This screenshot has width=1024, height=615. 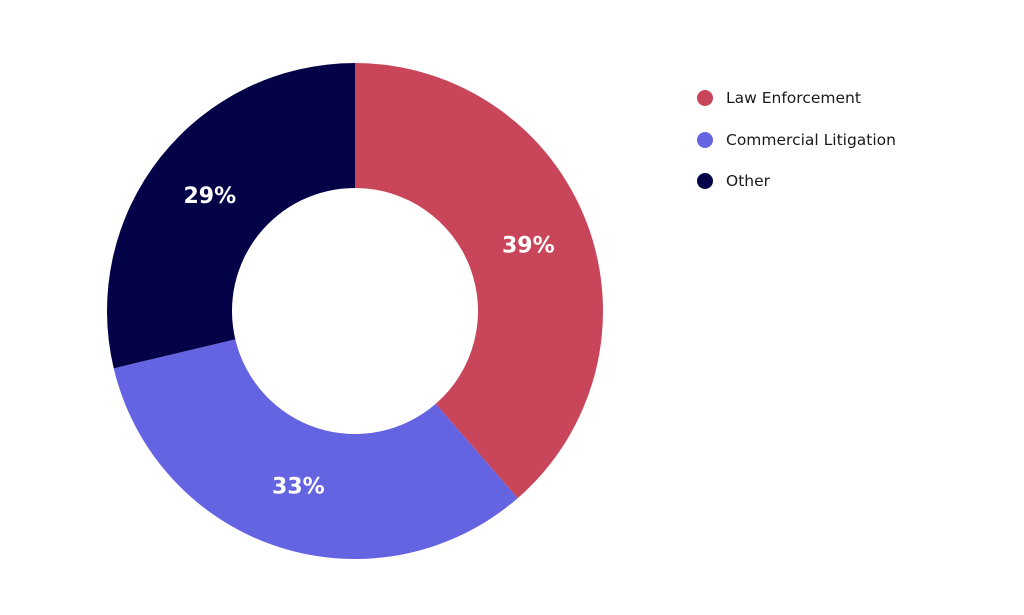 What do you see at coordinates (811, 139) in the screenshot?
I see `legend-label: Commercial Litigation` at bounding box center [811, 139].